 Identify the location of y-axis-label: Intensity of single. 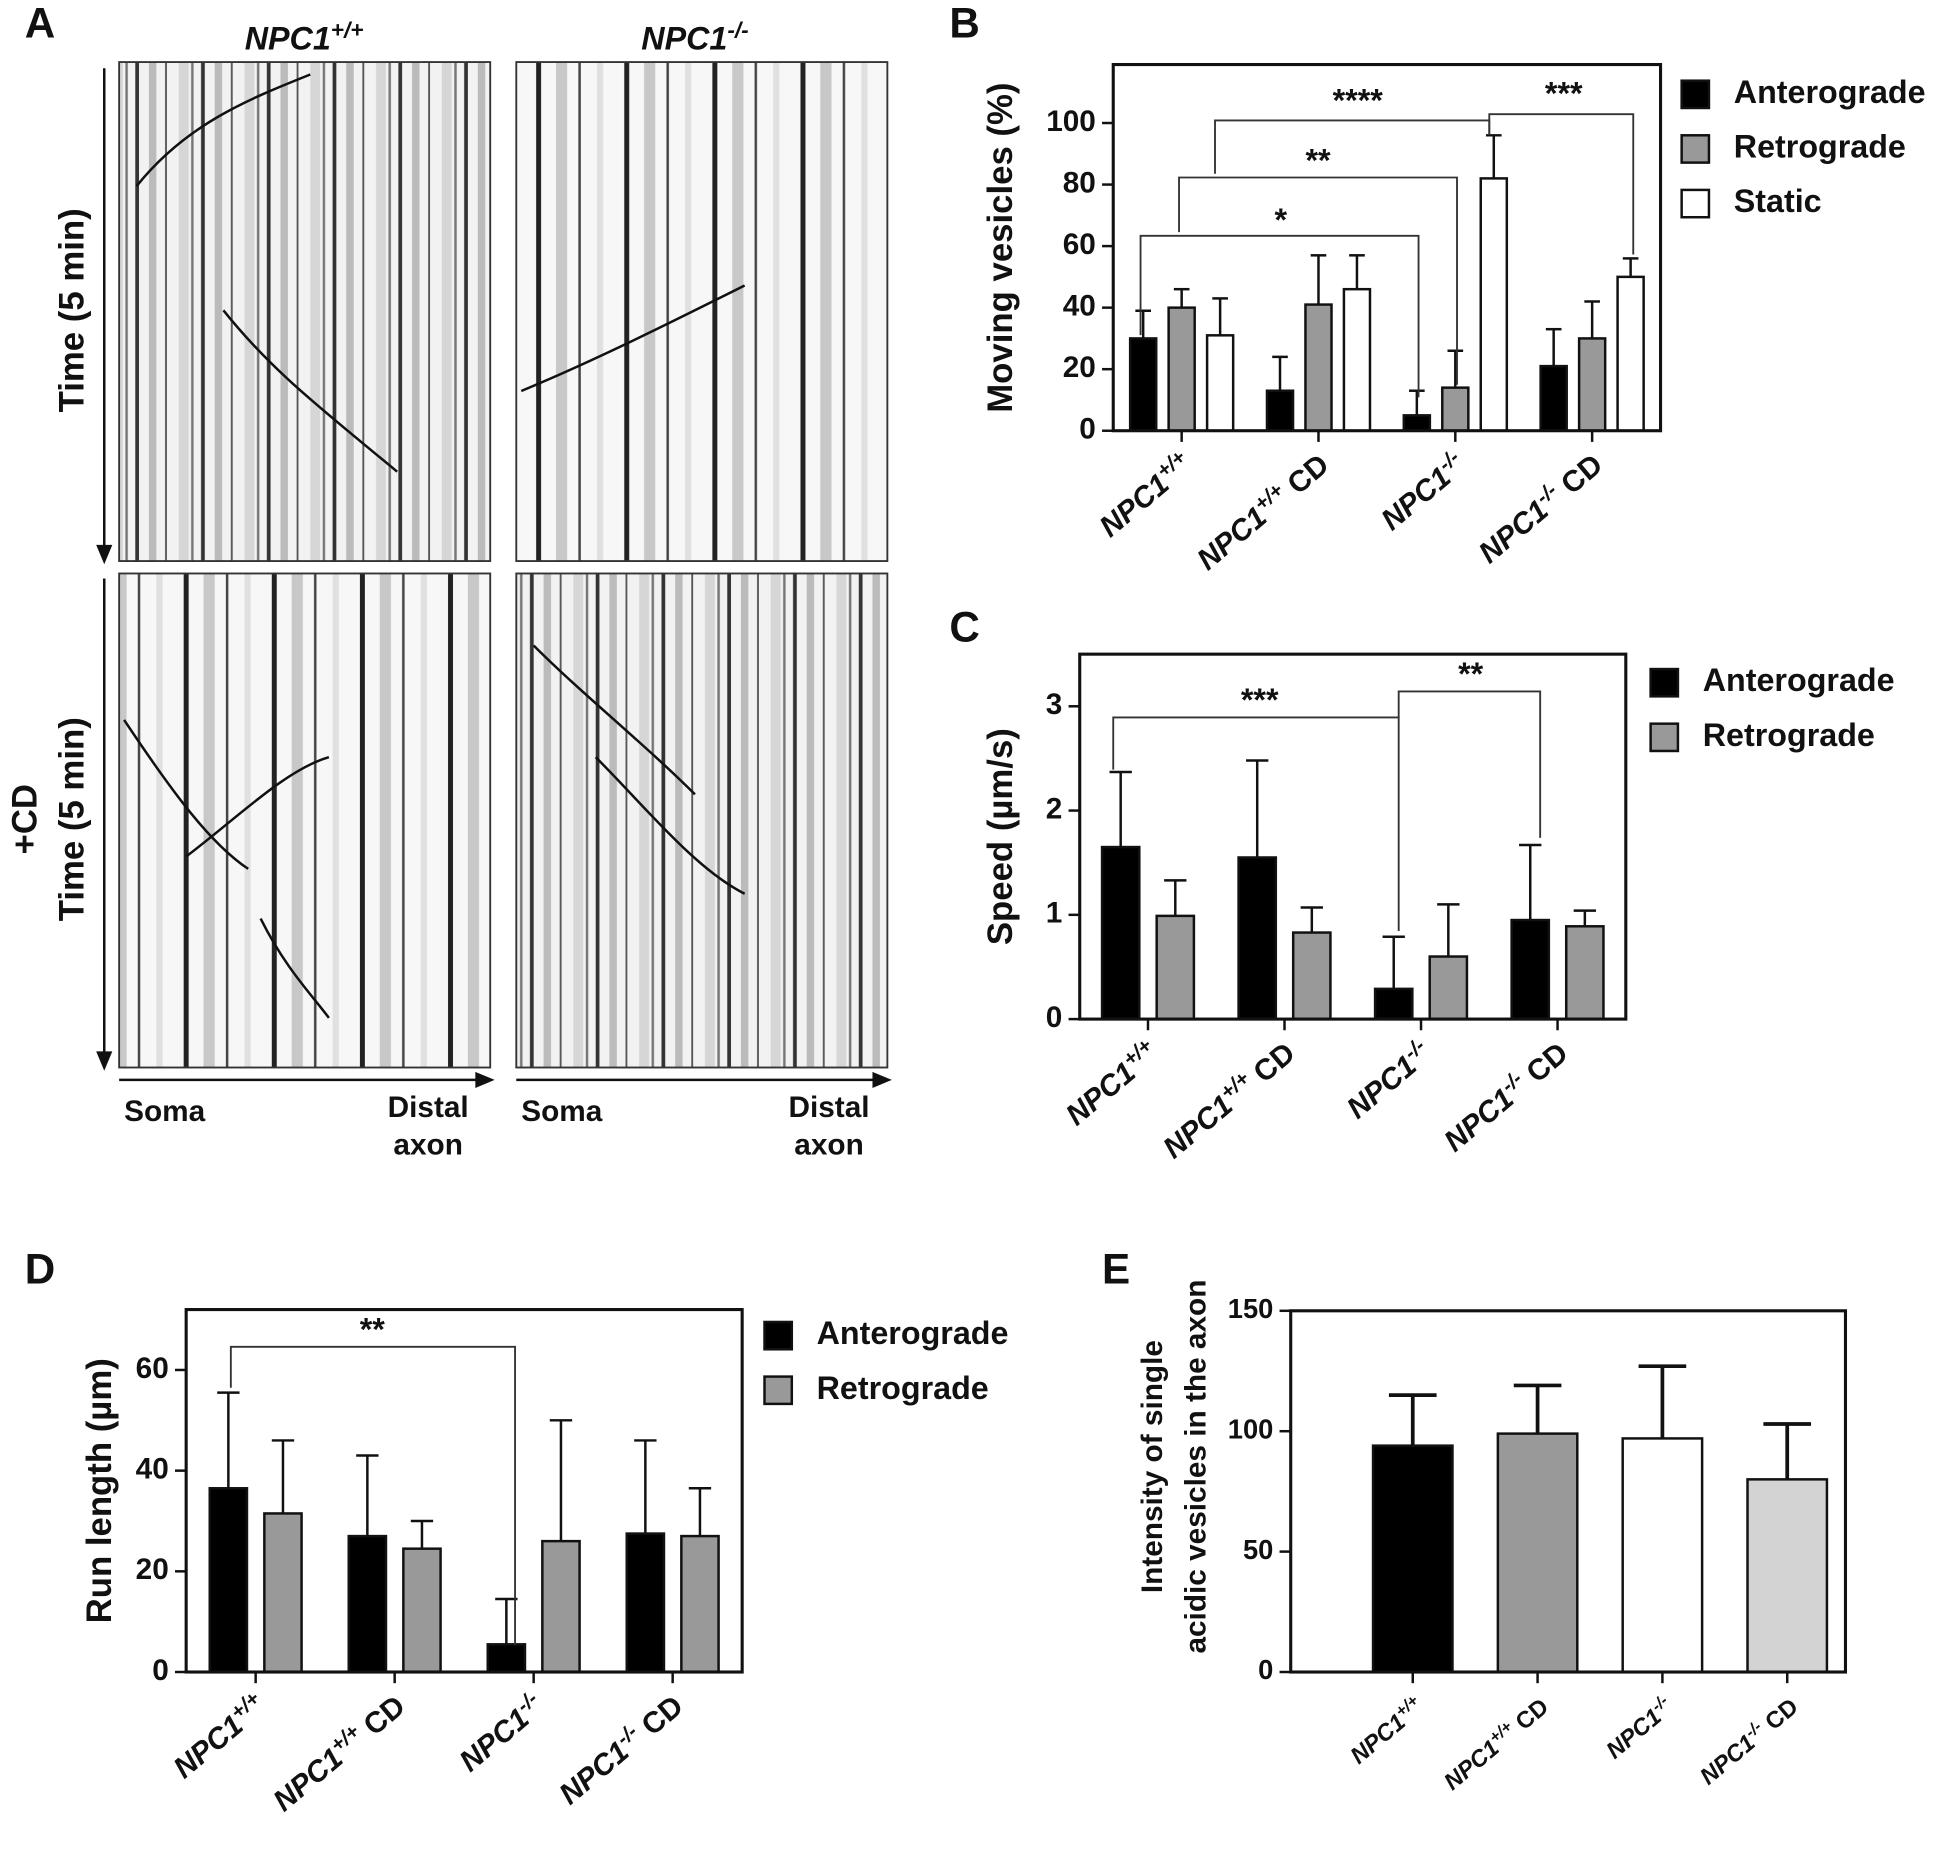
(1152, 1466).